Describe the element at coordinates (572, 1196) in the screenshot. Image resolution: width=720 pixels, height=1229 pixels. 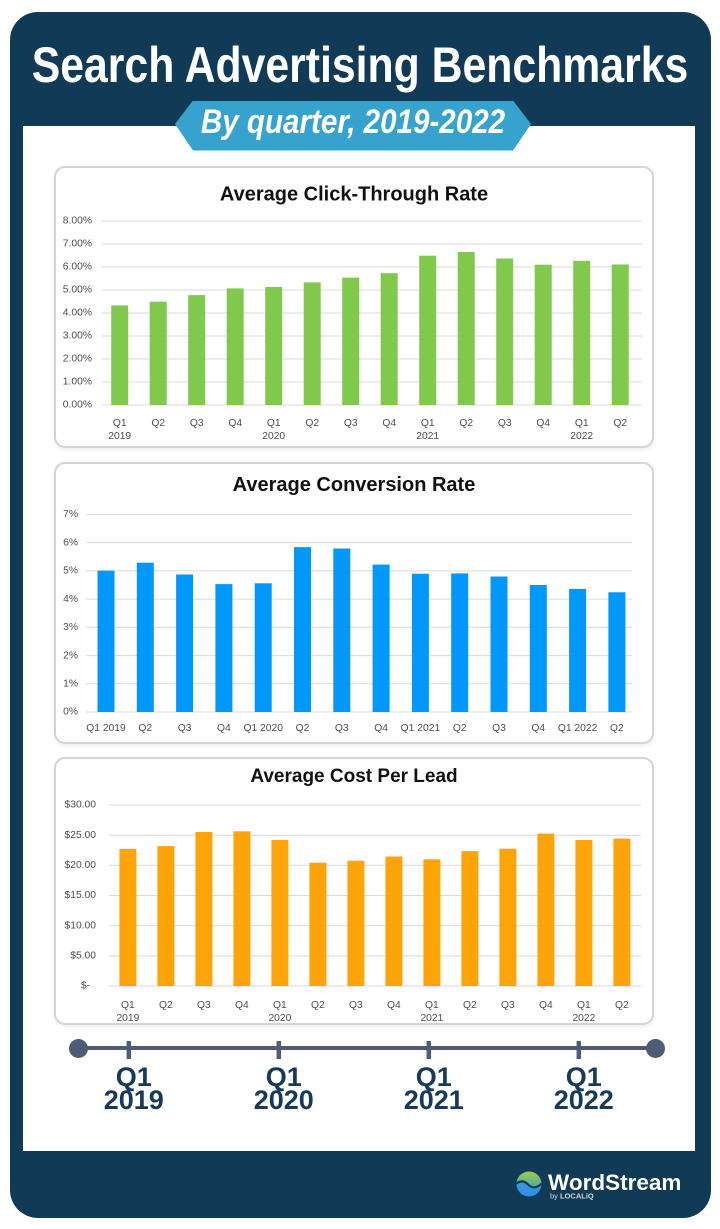
I see `svg-text: by LOCALiQ` at that location.